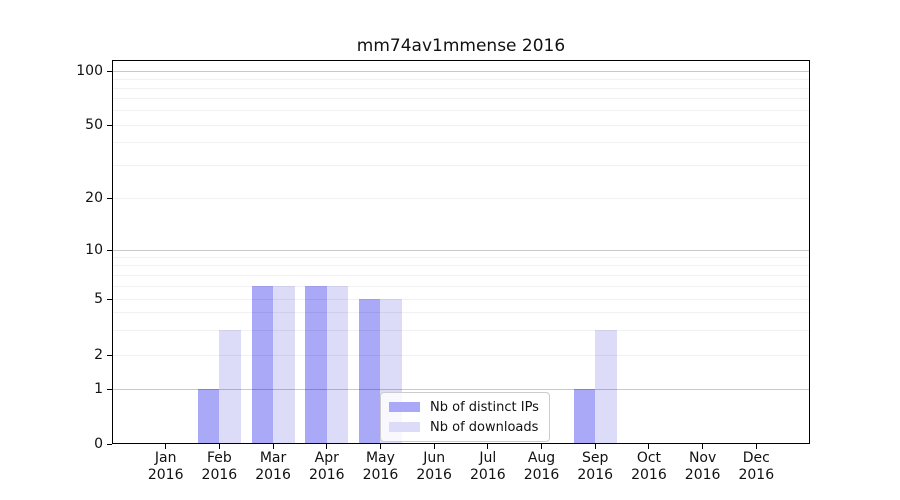 Image resolution: width=900 pixels, height=500 pixels. Describe the element at coordinates (98, 388) in the screenshot. I see `y-tick-label: 1` at that location.